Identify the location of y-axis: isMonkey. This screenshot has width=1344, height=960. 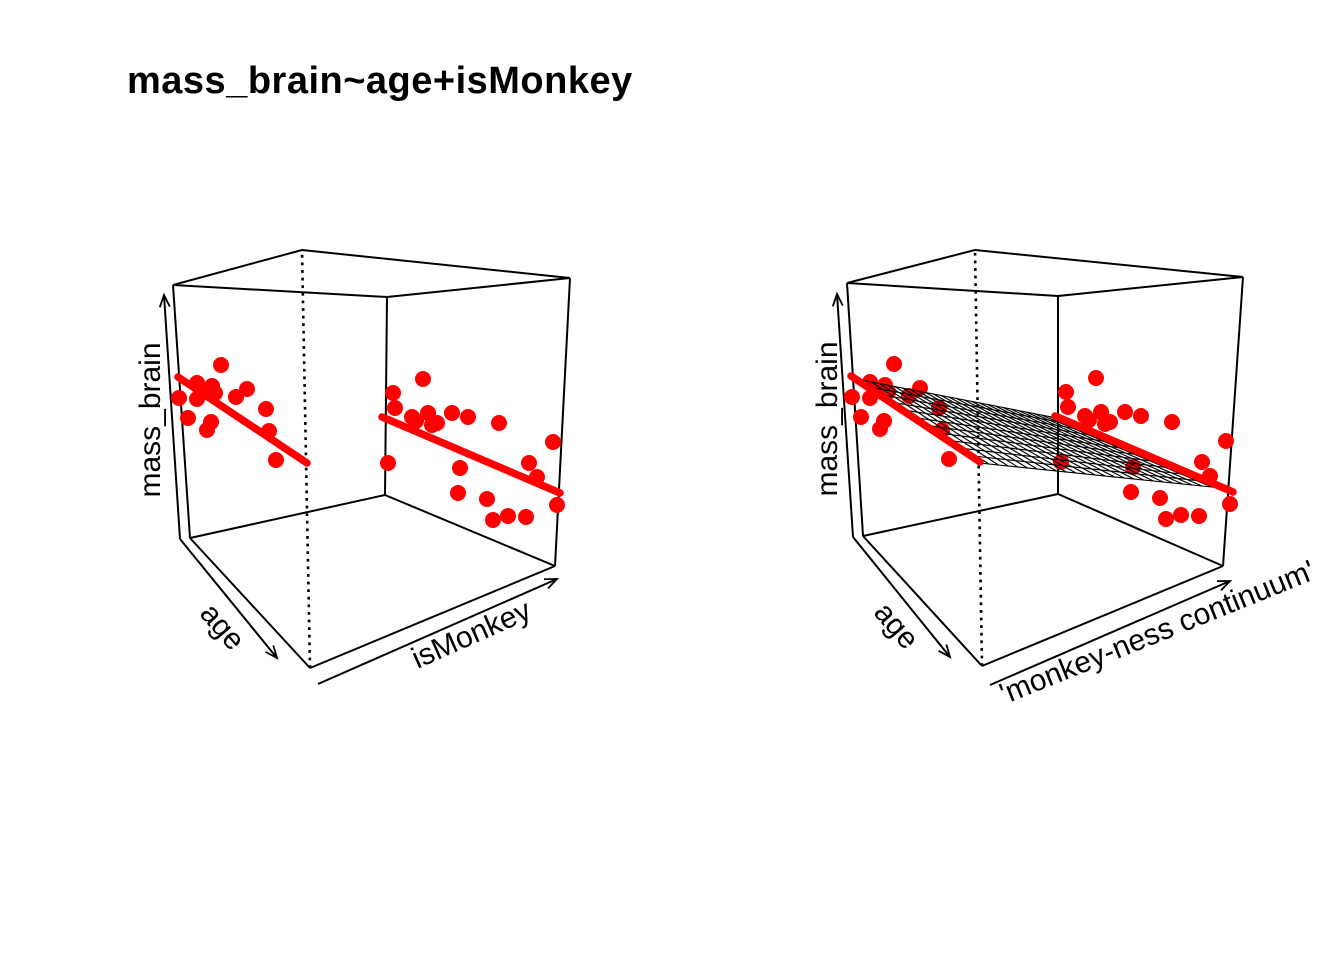
(438, 631).